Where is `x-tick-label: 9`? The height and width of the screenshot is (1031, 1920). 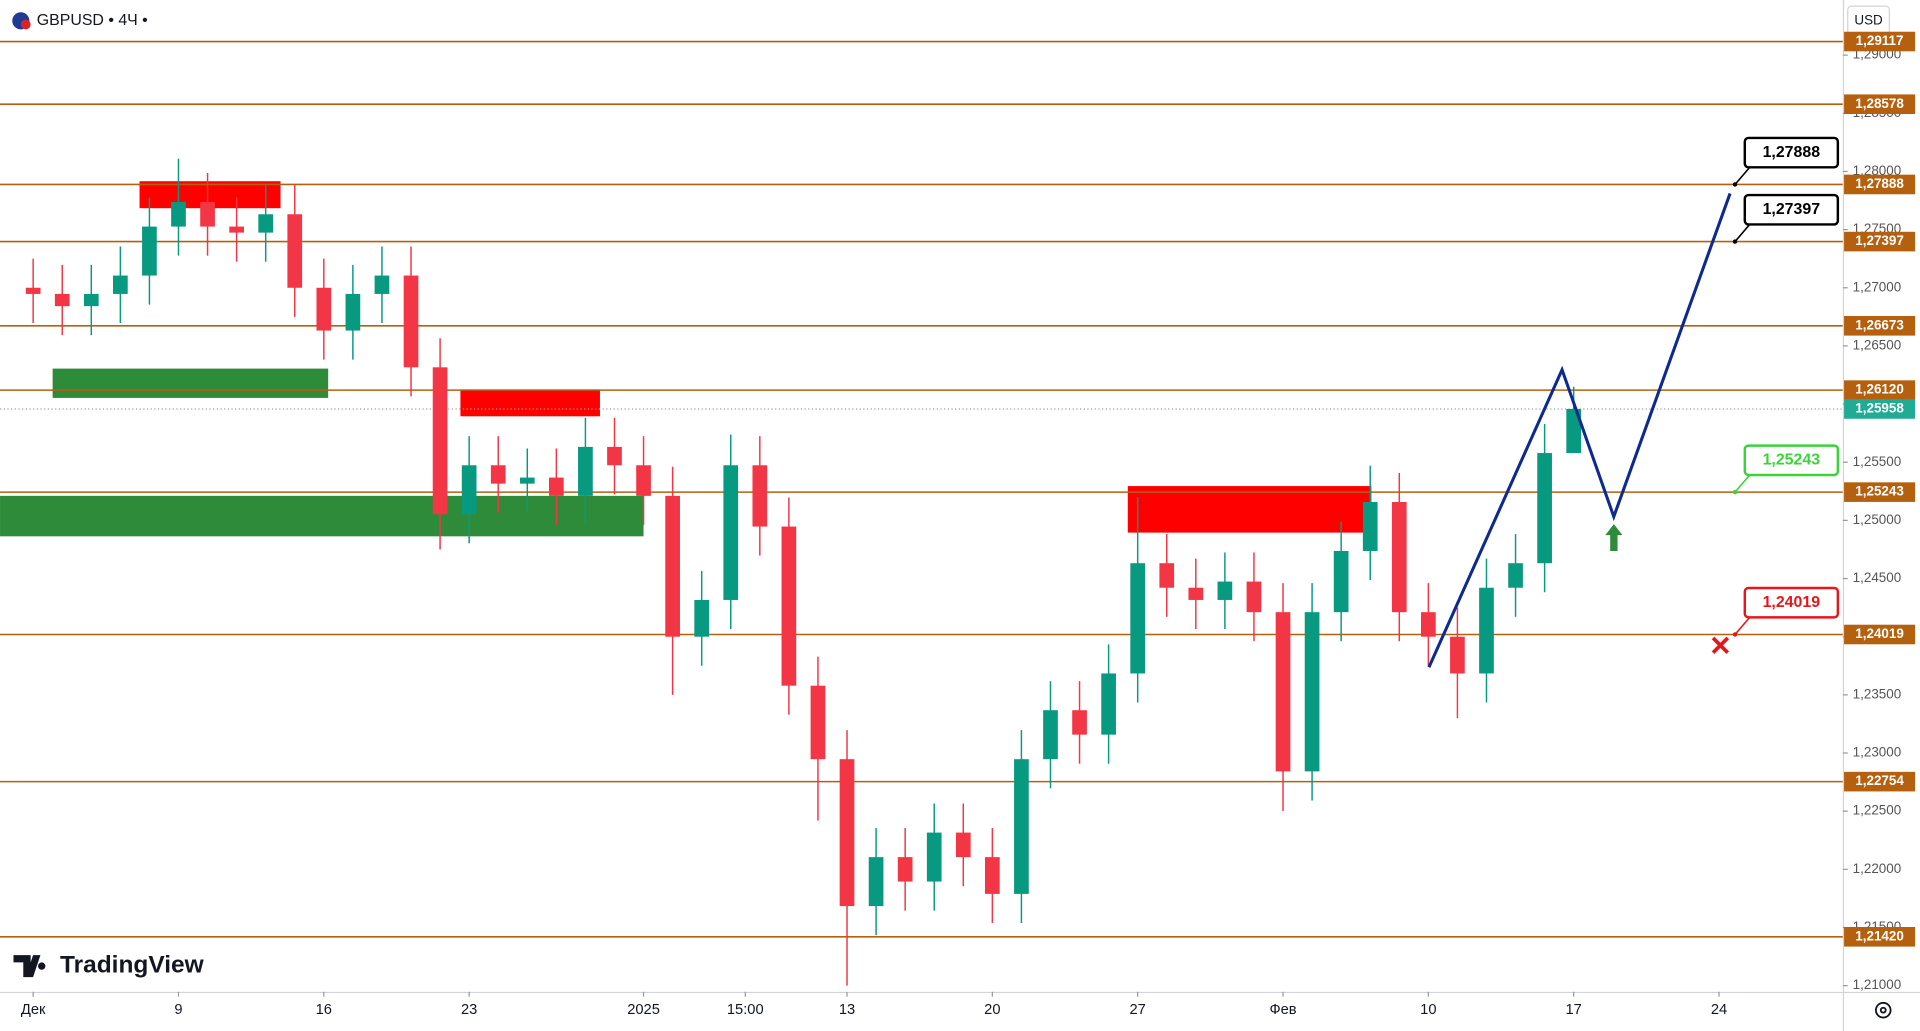 x-tick-label: 9 is located at coordinates (178, 1010).